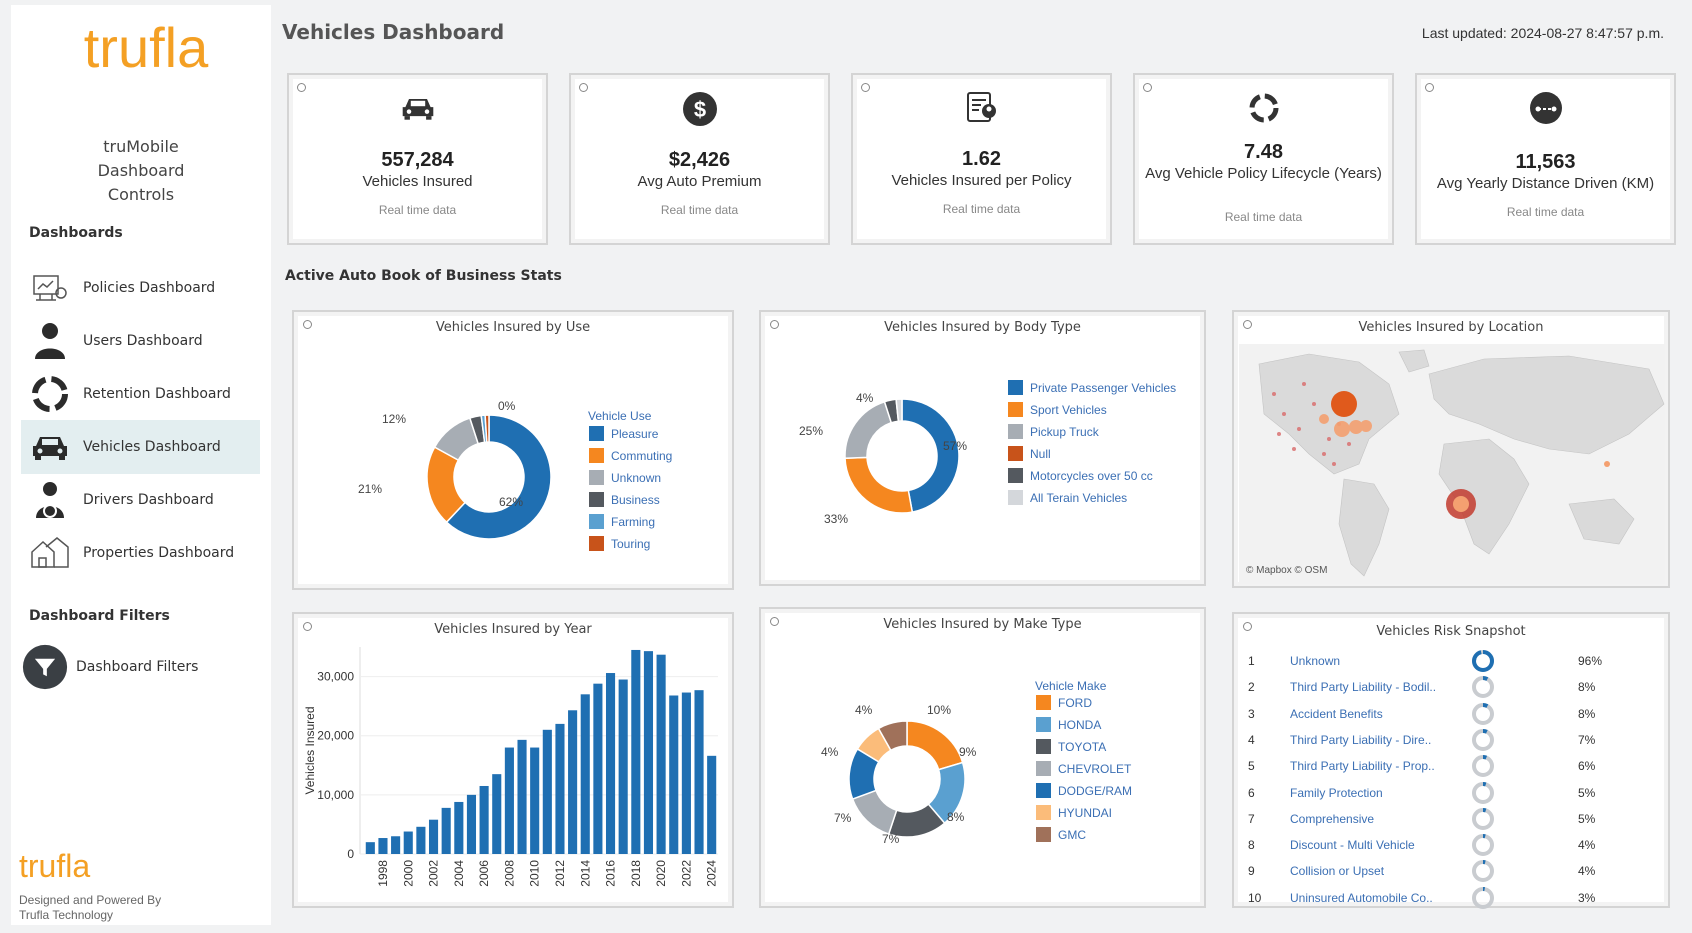 The height and width of the screenshot is (933, 1692). What do you see at coordinates (661, 754) in the screenshot?
I see `bar-2020` at bounding box center [661, 754].